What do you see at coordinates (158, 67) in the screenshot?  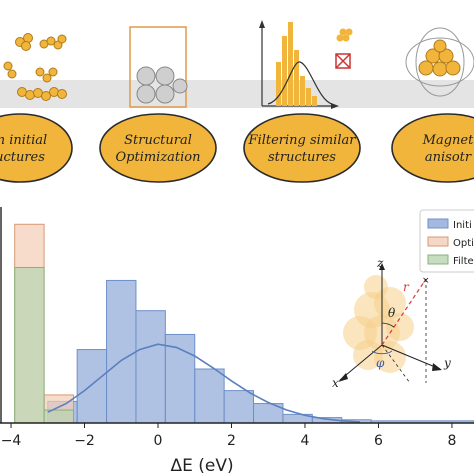 I see `optimization-box-icon` at bounding box center [158, 67].